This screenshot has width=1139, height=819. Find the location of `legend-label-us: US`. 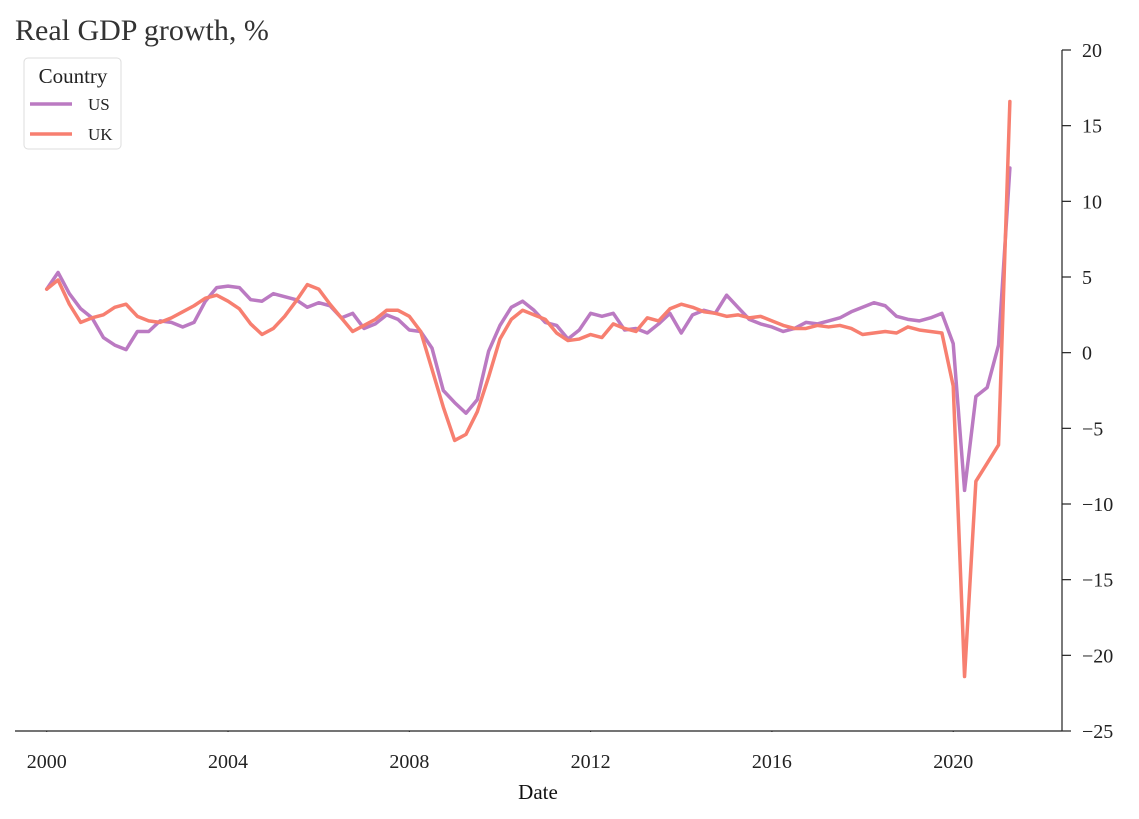

legend-label-us: US is located at coordinates (99, 104).